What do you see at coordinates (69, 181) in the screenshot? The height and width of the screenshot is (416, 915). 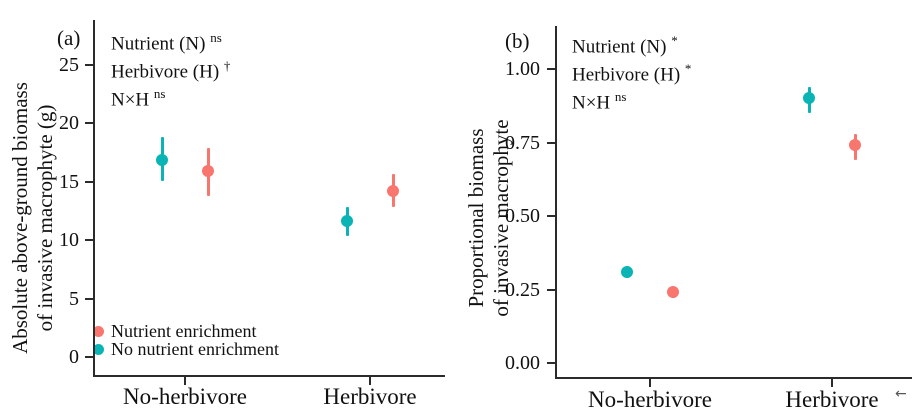 I see `y-tick-label: 15` at bounding box center [69, 181].